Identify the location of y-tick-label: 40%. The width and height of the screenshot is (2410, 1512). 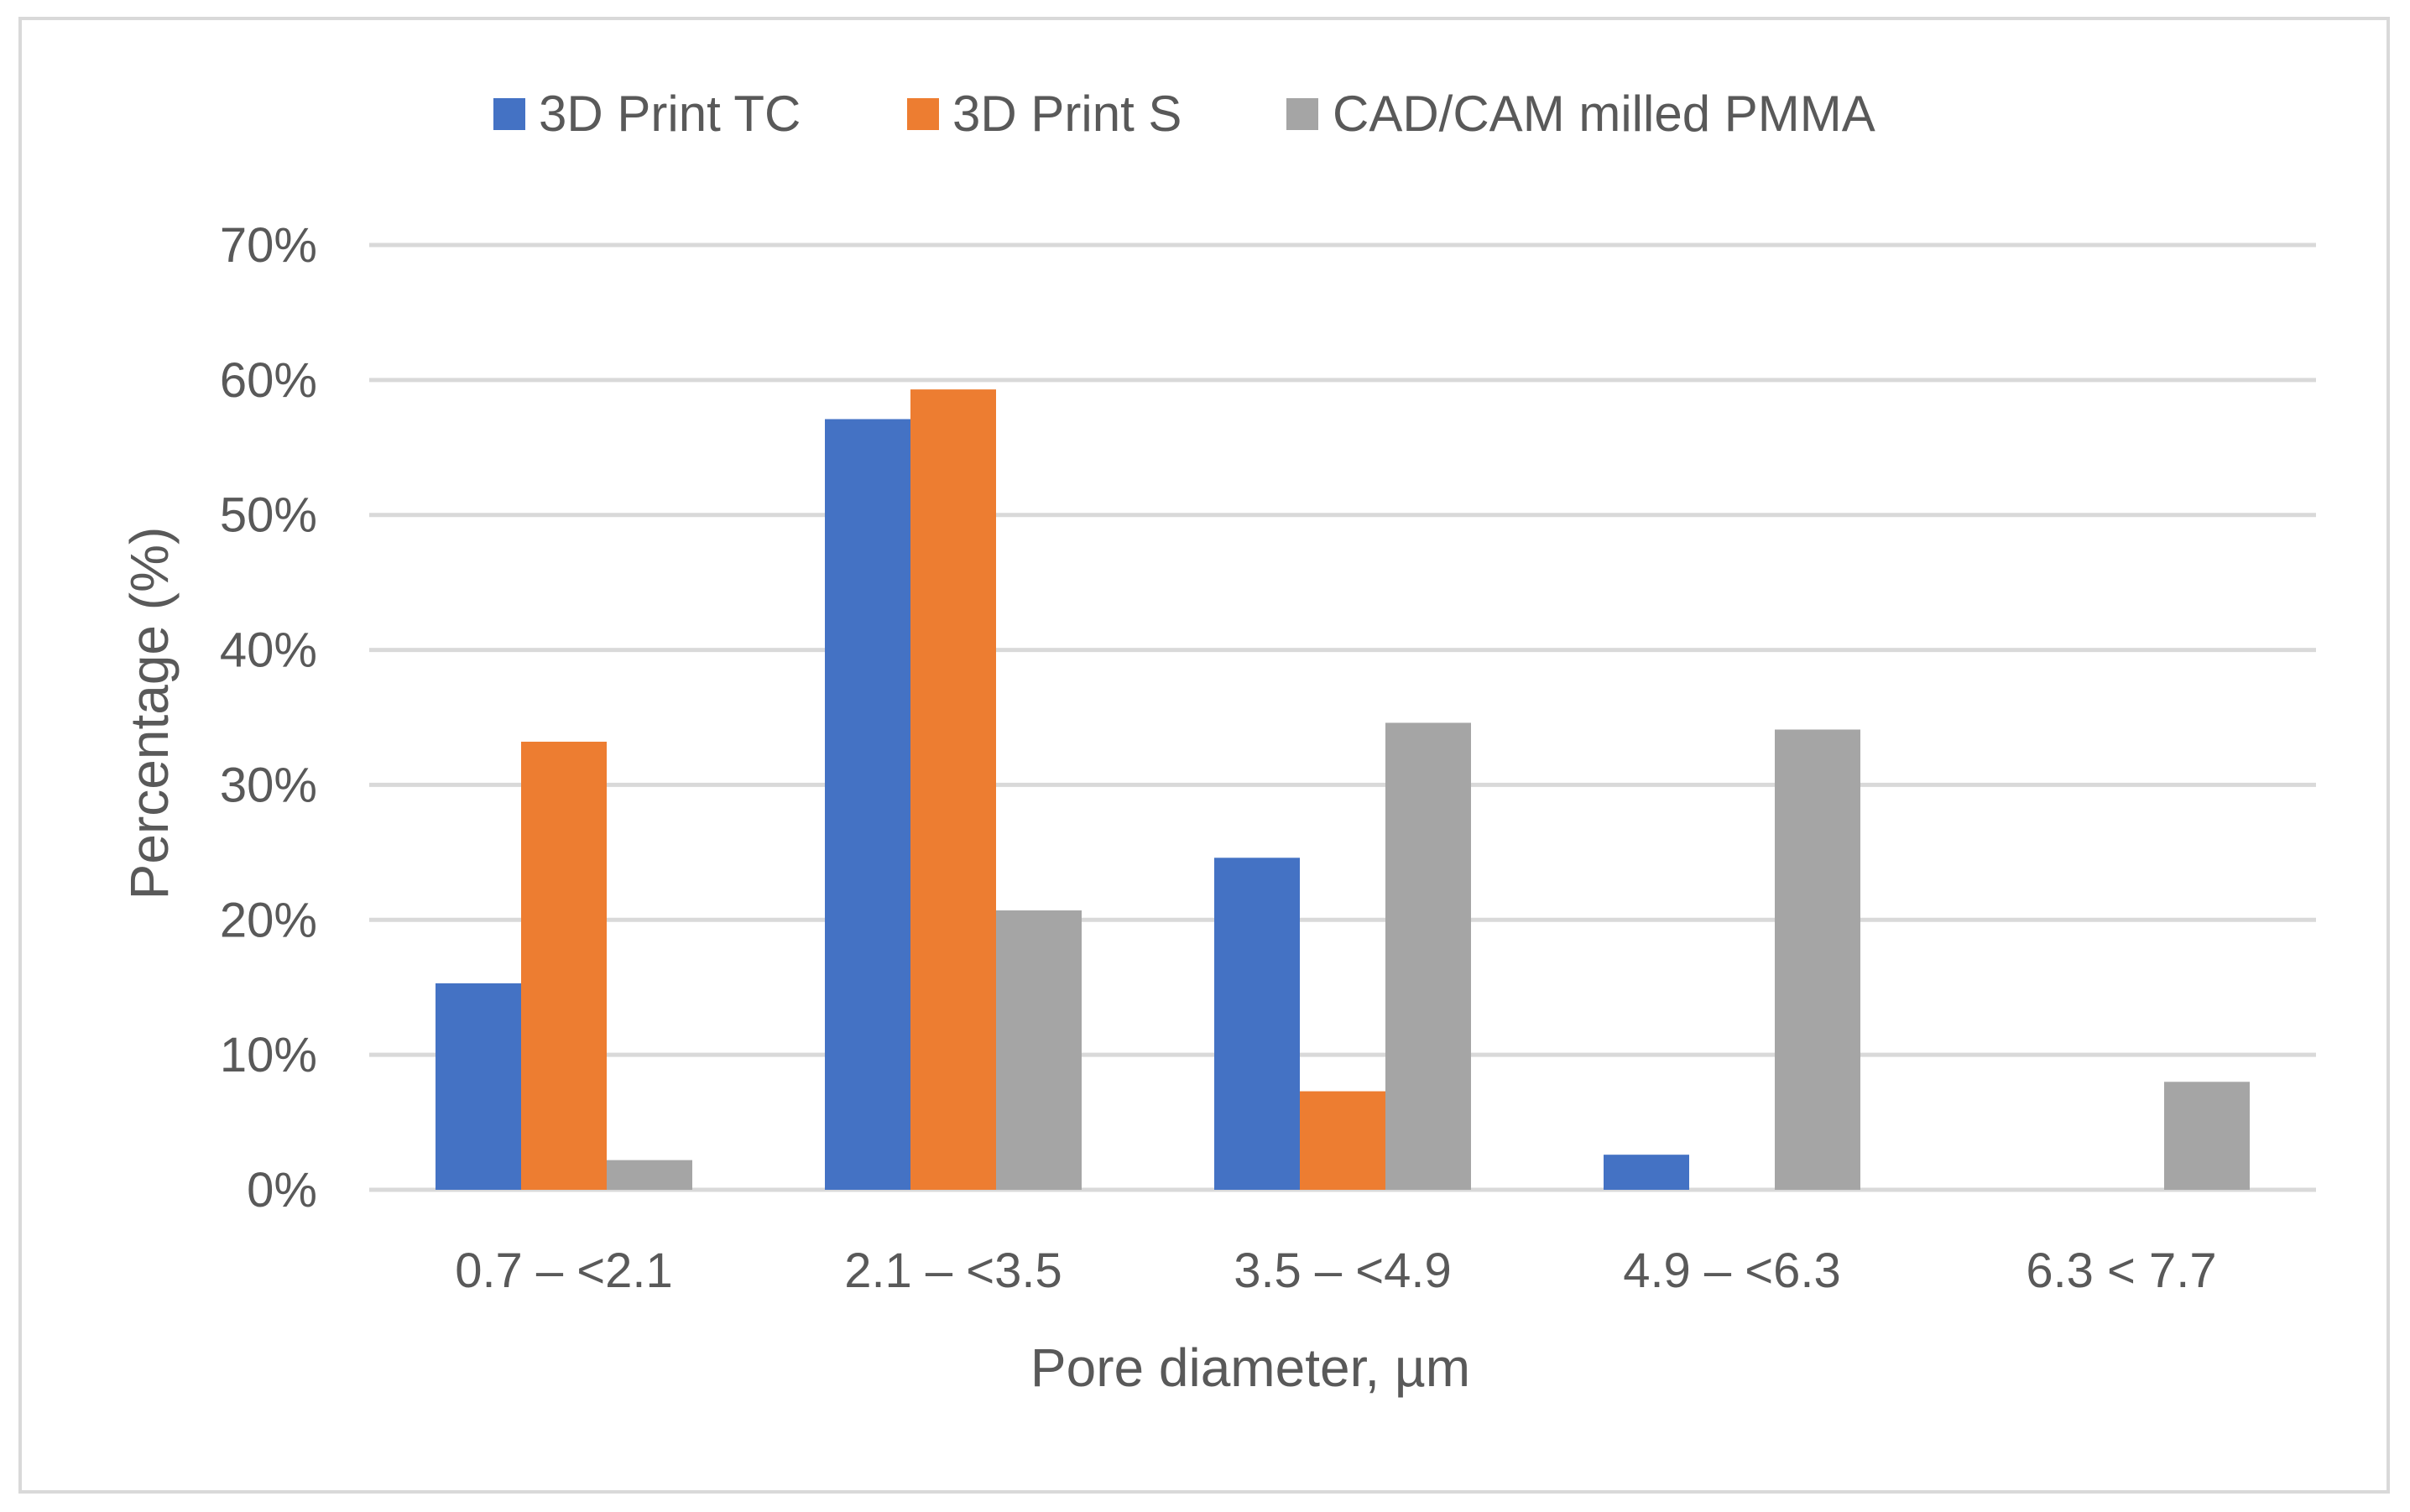
(268, 650).